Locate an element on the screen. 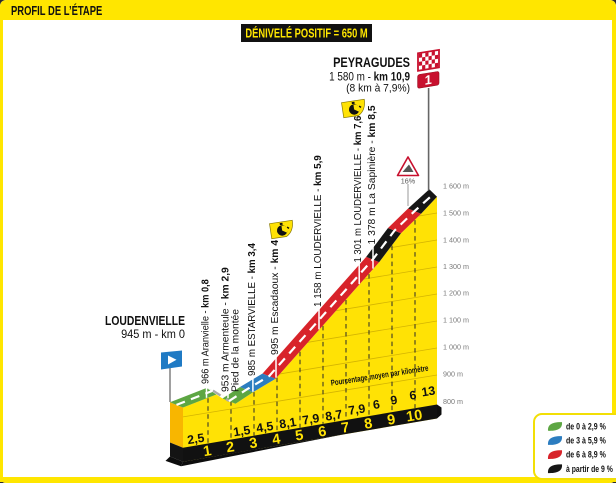 The height and width of the screenshot is (488, 616). svg-text: 13 is located at coordinates (429, 391).